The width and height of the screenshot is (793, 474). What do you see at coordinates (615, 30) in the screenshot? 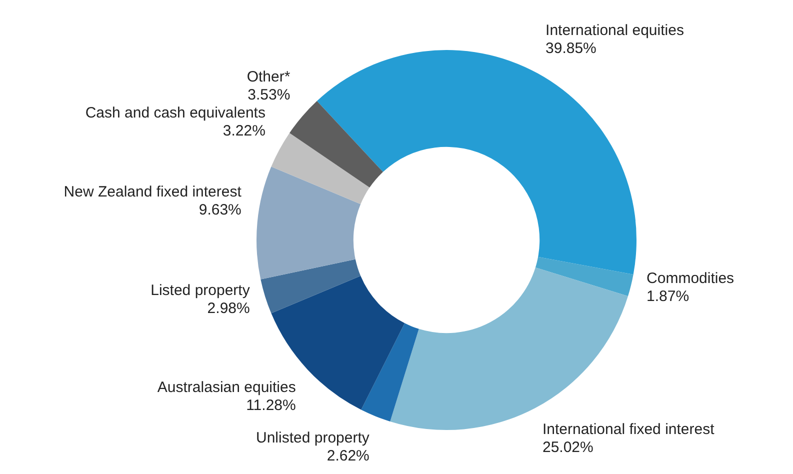
I see `slice-label: International equities` at bounding box center [615, 30].